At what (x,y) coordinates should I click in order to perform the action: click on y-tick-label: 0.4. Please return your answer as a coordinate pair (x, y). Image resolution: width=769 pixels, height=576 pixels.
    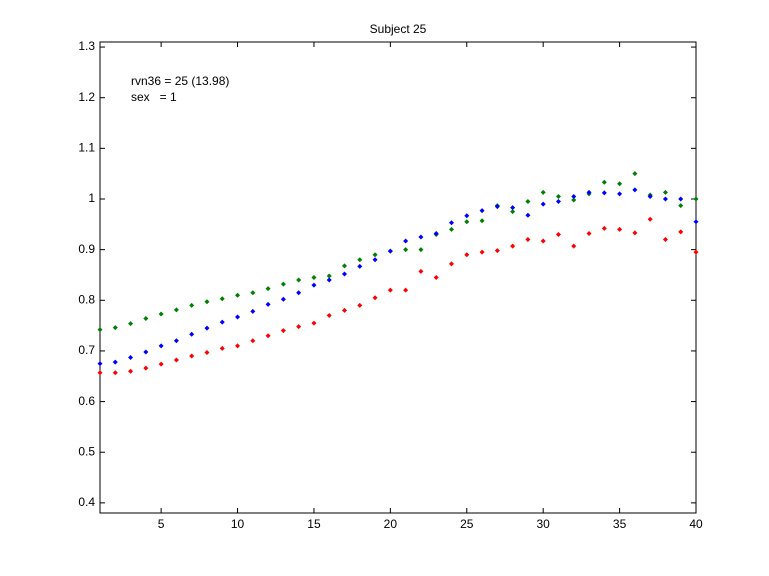
    Looking at the image, I should click on (86, 502).